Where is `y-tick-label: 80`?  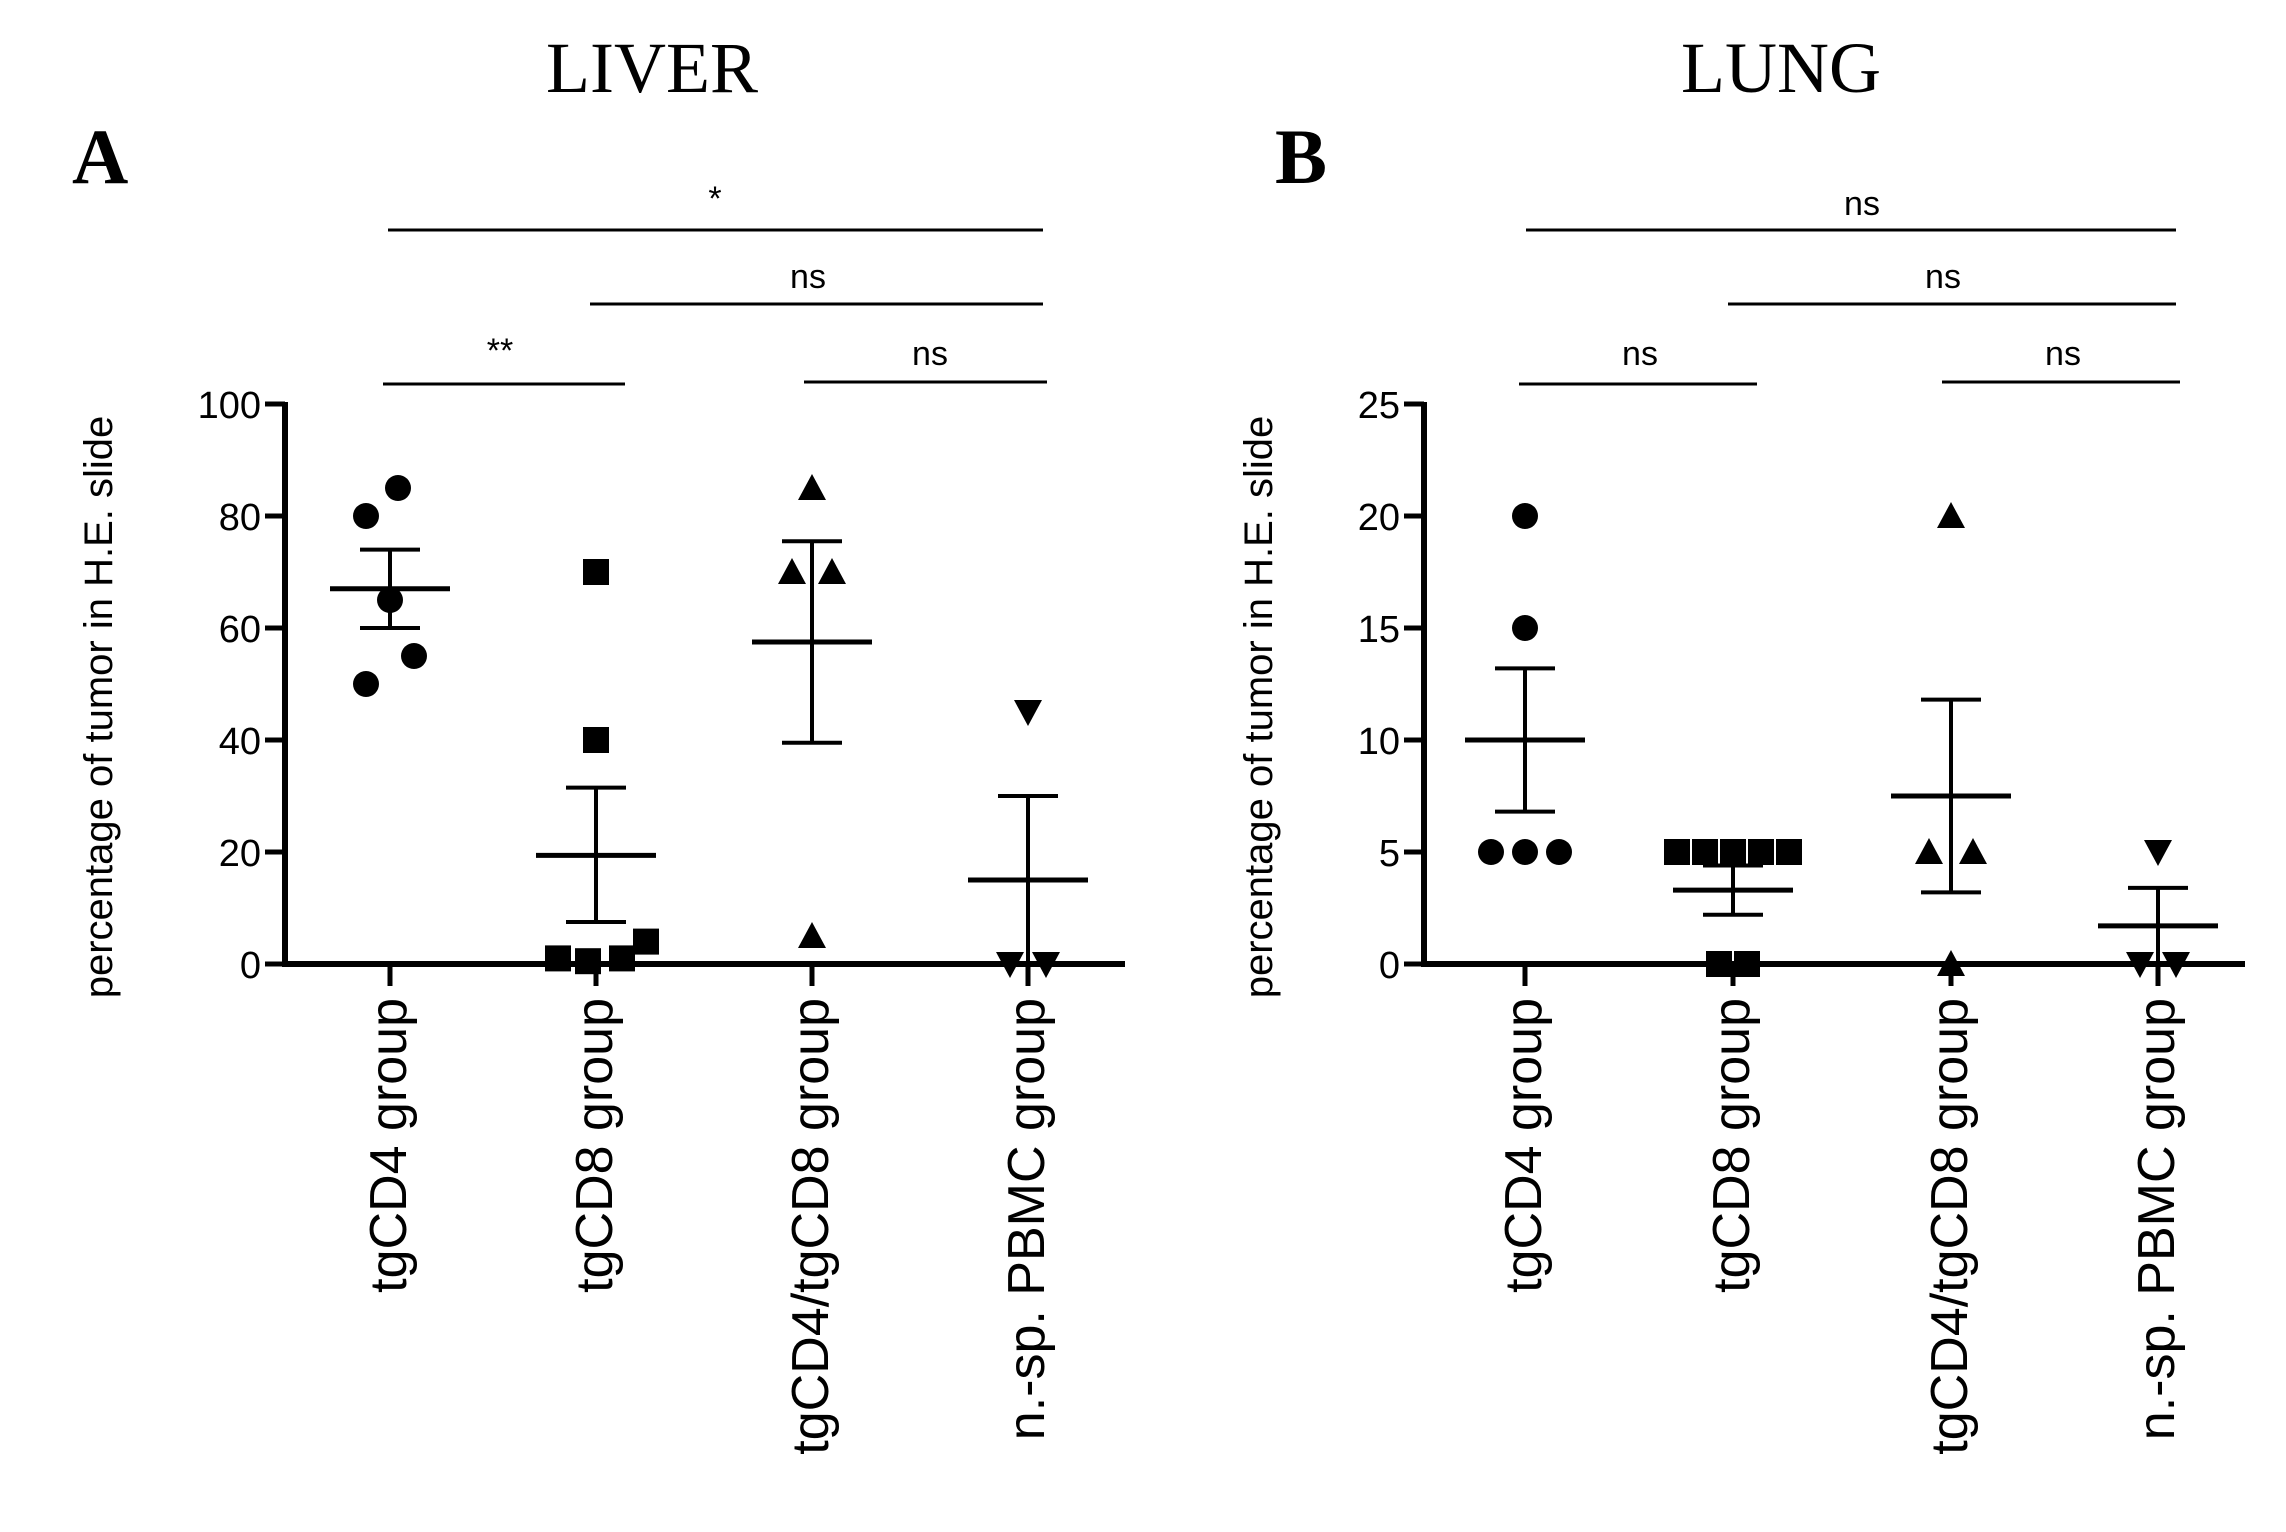 y-tick-label: 80 is located at coordinates (240, 518).